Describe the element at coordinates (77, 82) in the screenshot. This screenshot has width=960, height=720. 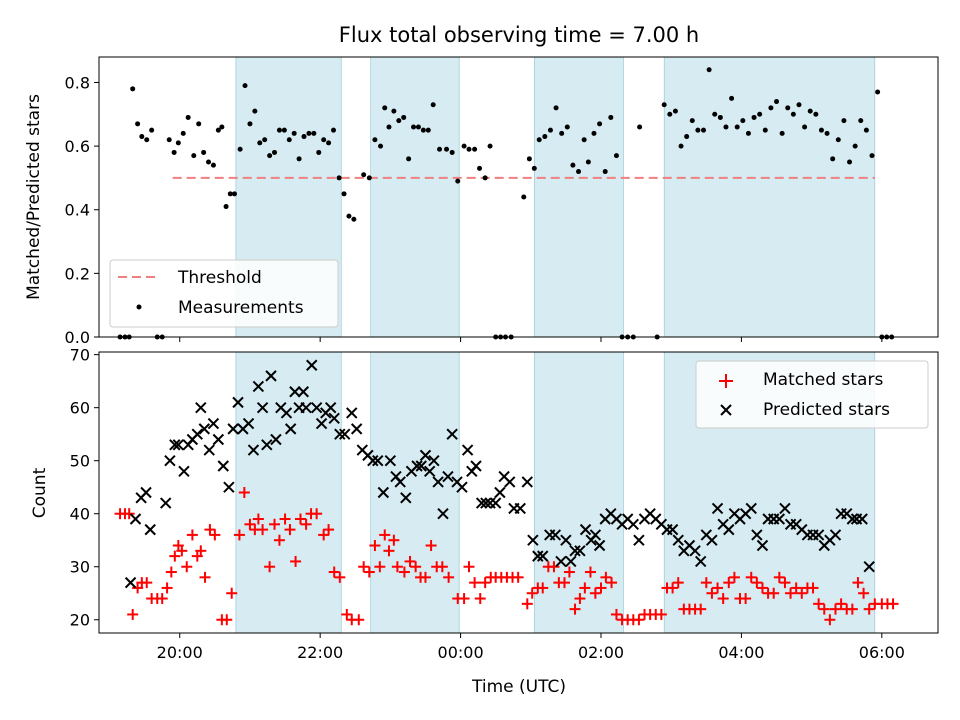
I see `top-y-tick-label-4: 0.8` at that location.